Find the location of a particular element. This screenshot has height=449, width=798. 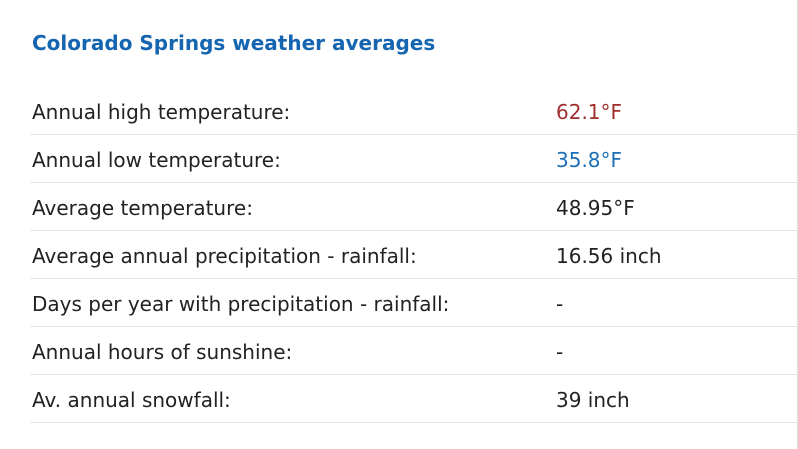

row-label: Av. annual snowfall: is located at coordinates (131, 400).